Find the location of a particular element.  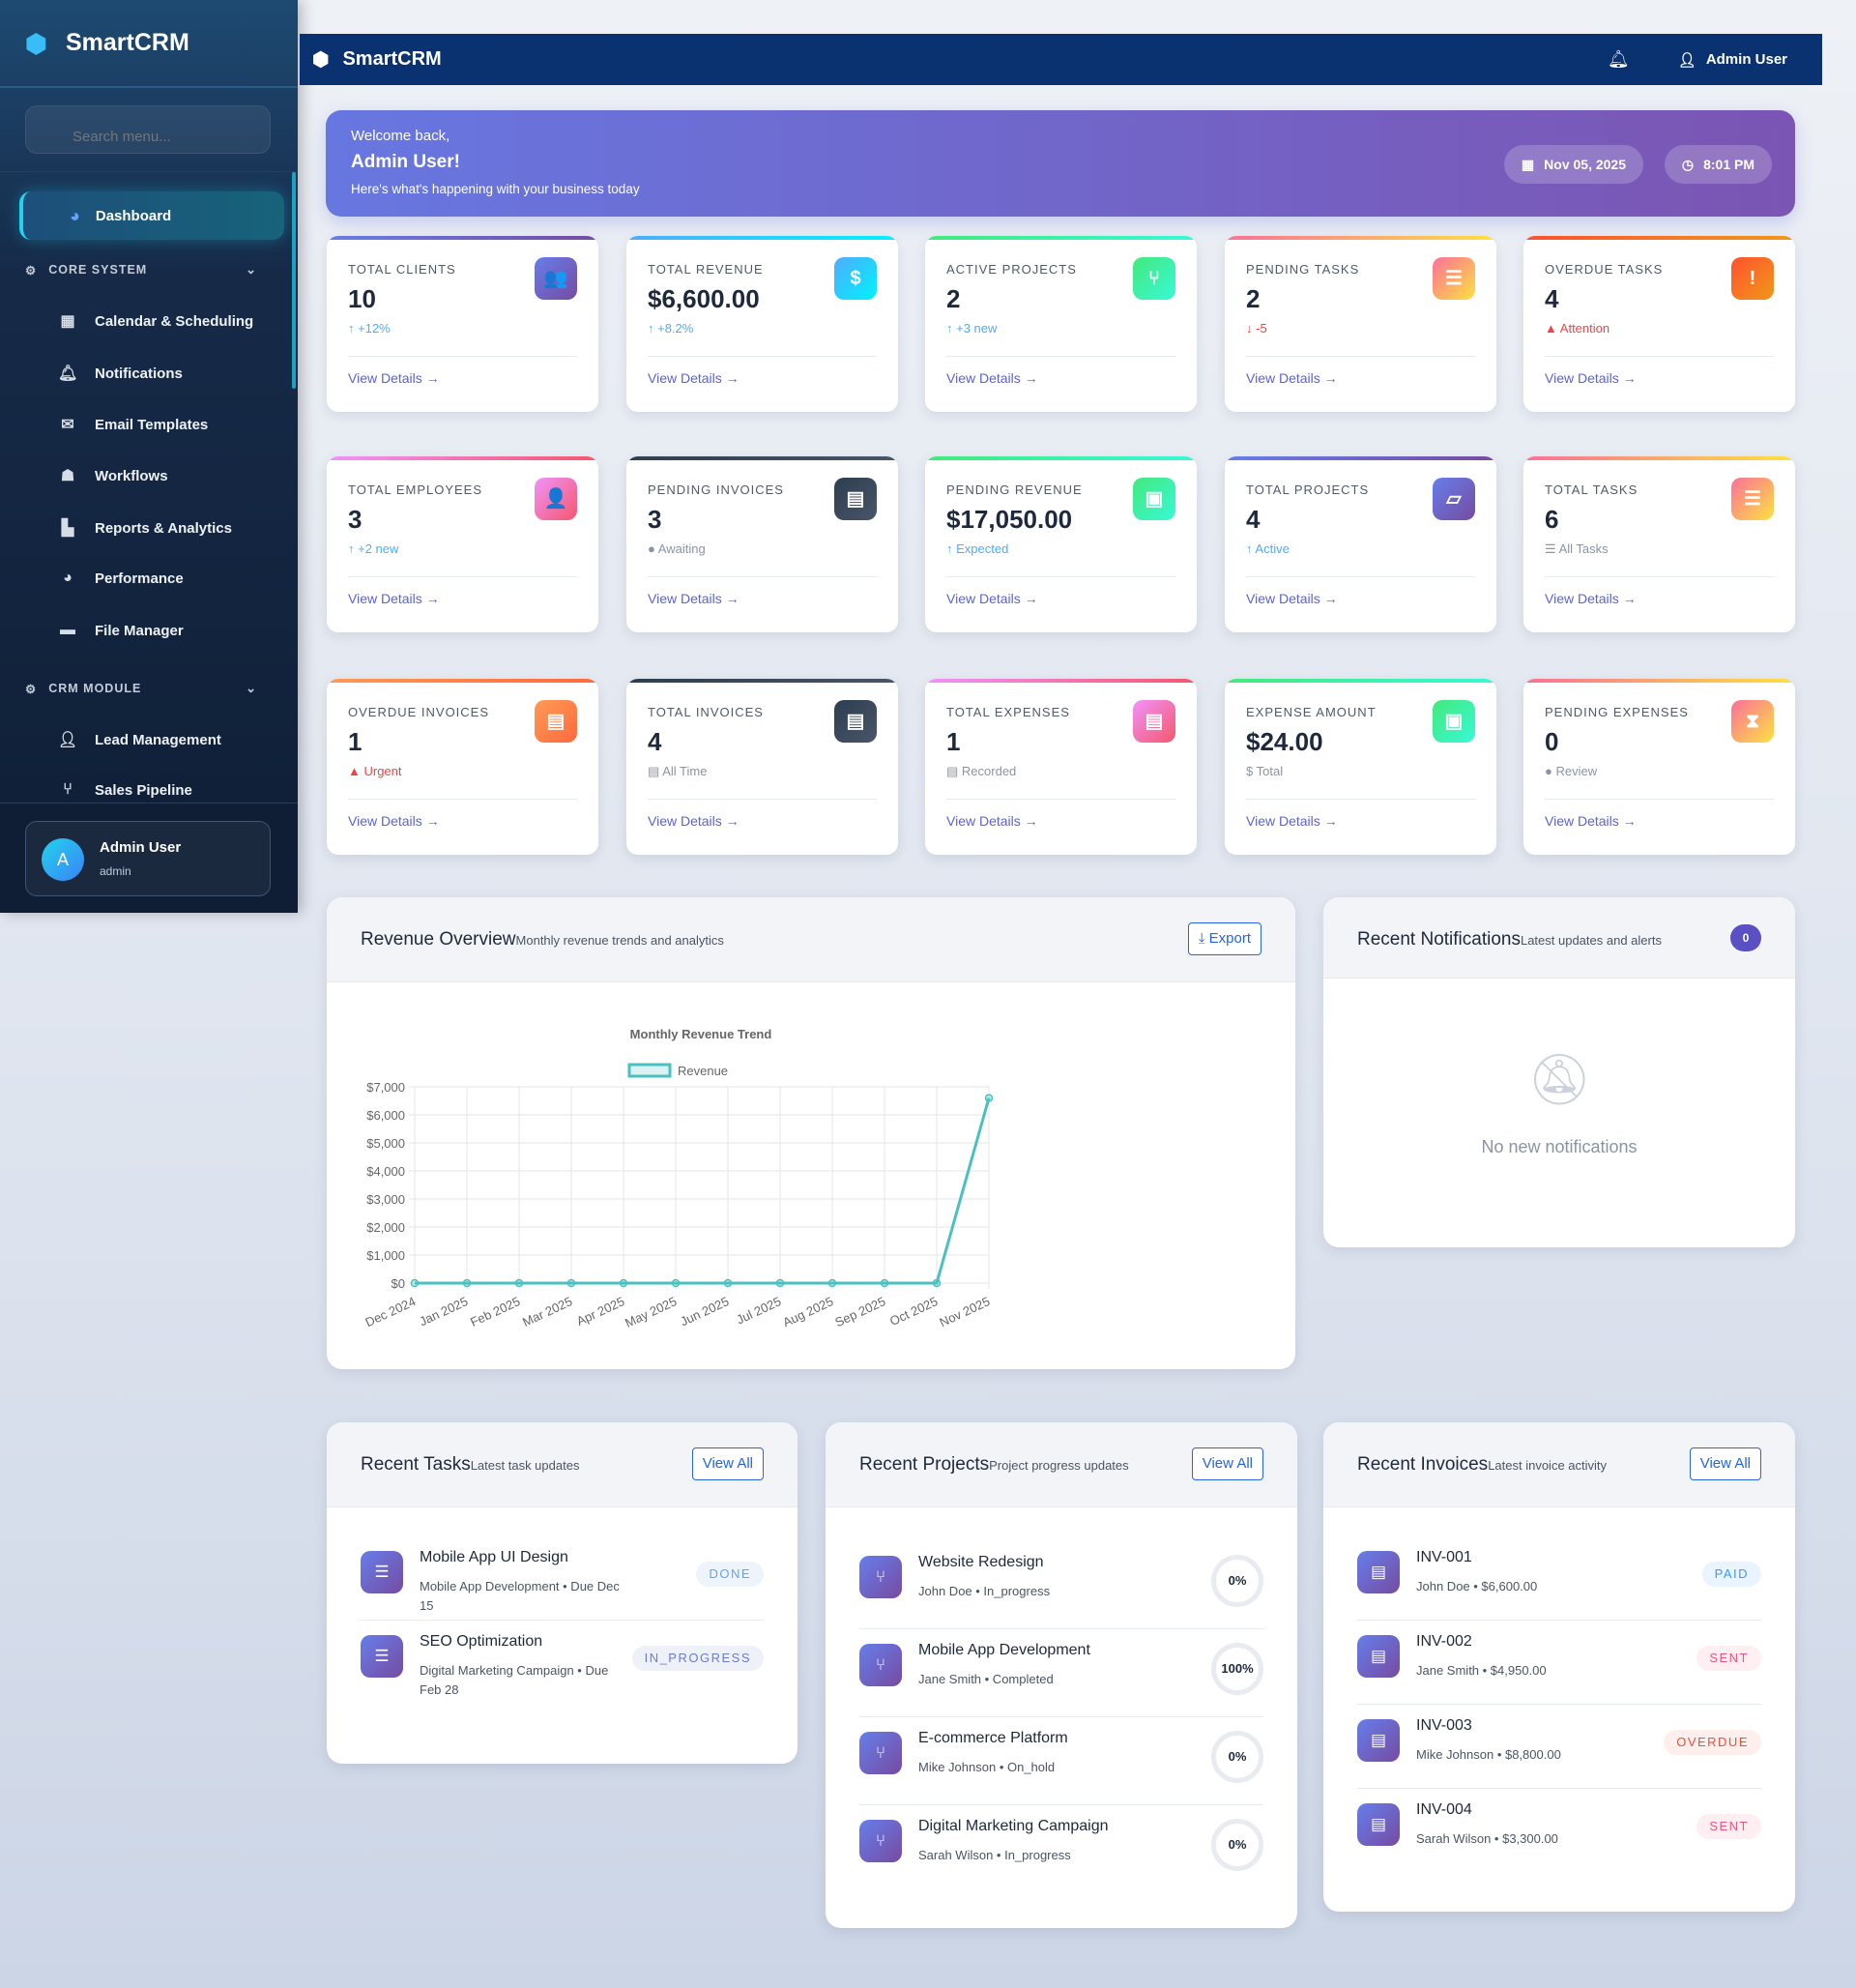

tasks-icon: ☰ is located at coordinates (1753, 499).